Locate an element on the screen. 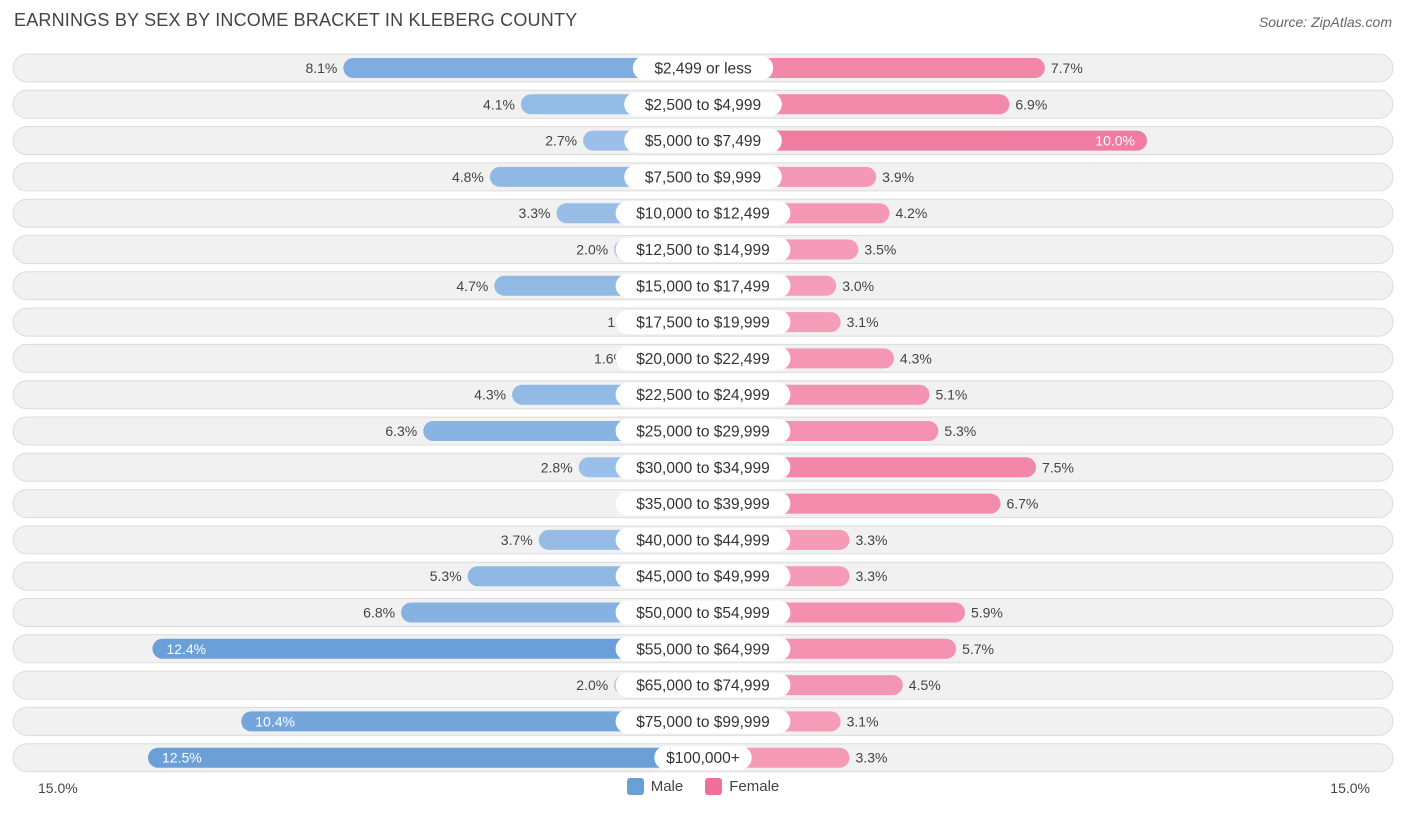 This screenshot has width=1406, height=813. category-label: $15,000 to $17,499 is located at coordinates (703, 286).